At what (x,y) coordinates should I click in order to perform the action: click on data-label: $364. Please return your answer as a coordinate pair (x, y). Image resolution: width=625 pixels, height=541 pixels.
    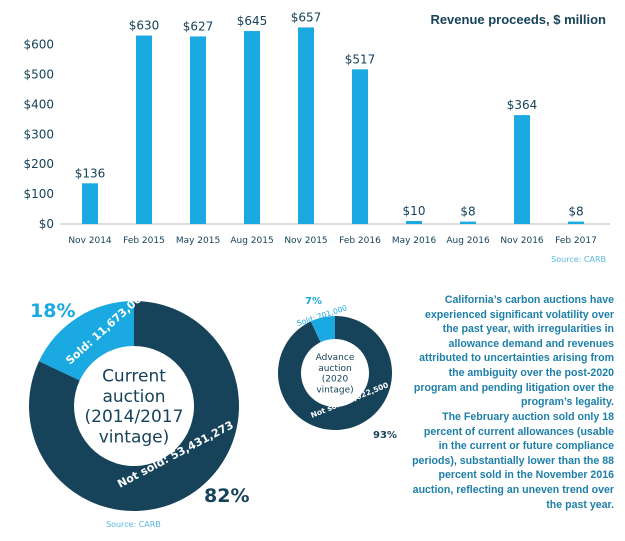
    Looking at the image, I should click on (522, 105).